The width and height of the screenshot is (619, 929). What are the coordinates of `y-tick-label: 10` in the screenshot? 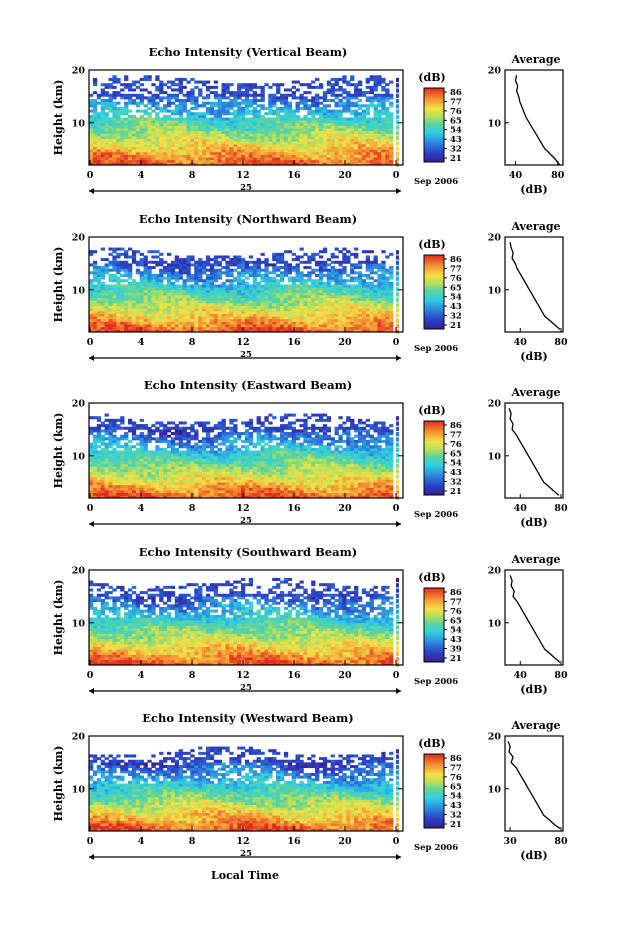 It's located at (79, 123).